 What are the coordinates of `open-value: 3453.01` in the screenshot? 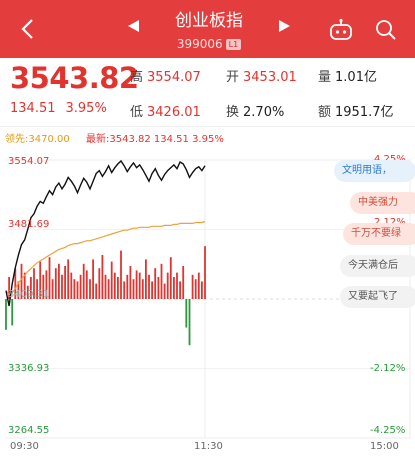 It's located at (270, 77).